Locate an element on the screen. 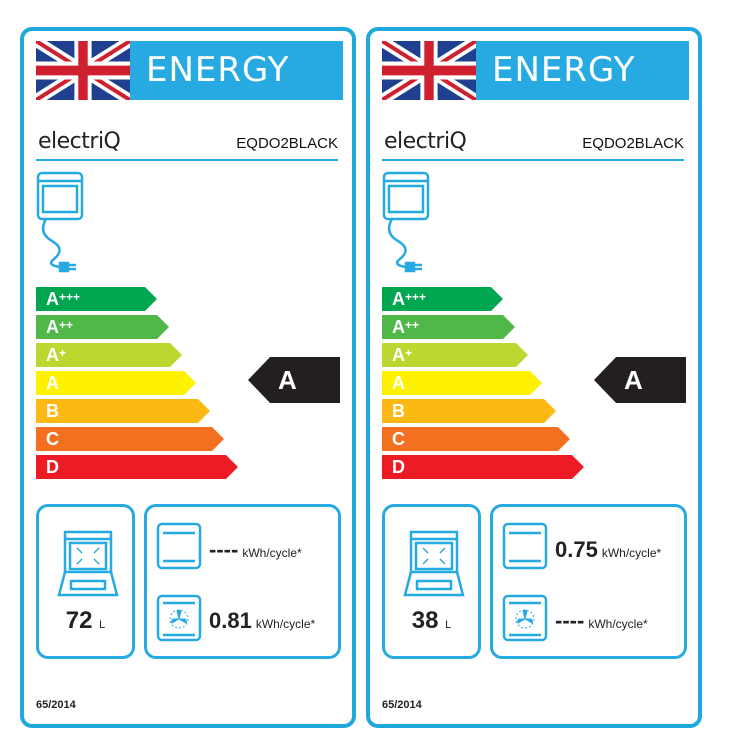 This screenshot has width=750, height=750. energy-consumption-box: ---- kWh/cycle* 0.81 kWh/cycle* is located at coordinates (242, 581).